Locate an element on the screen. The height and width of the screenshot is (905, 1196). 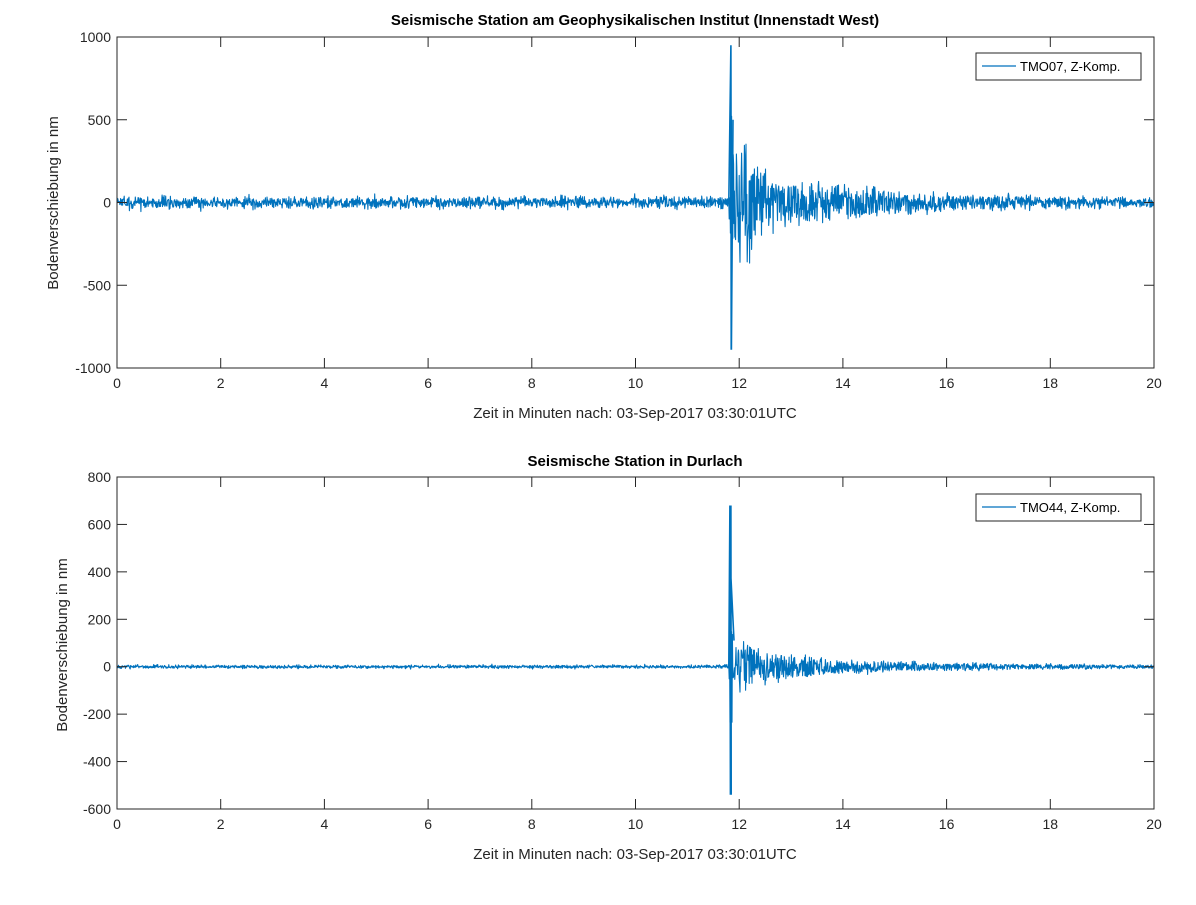
y-tick-label: -500 is located at coordinates (97, 285).